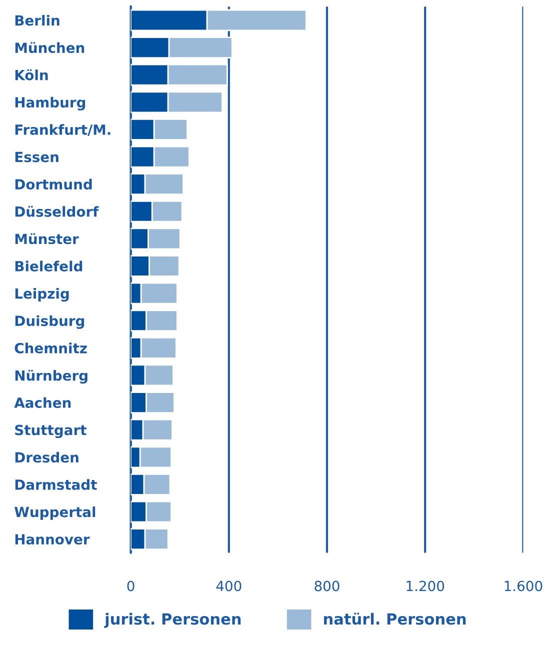  What do you see at coordinates (46, 457) in the screenshot?
I see `y-tick-label: Dresden` at bounding box center [46, 457].